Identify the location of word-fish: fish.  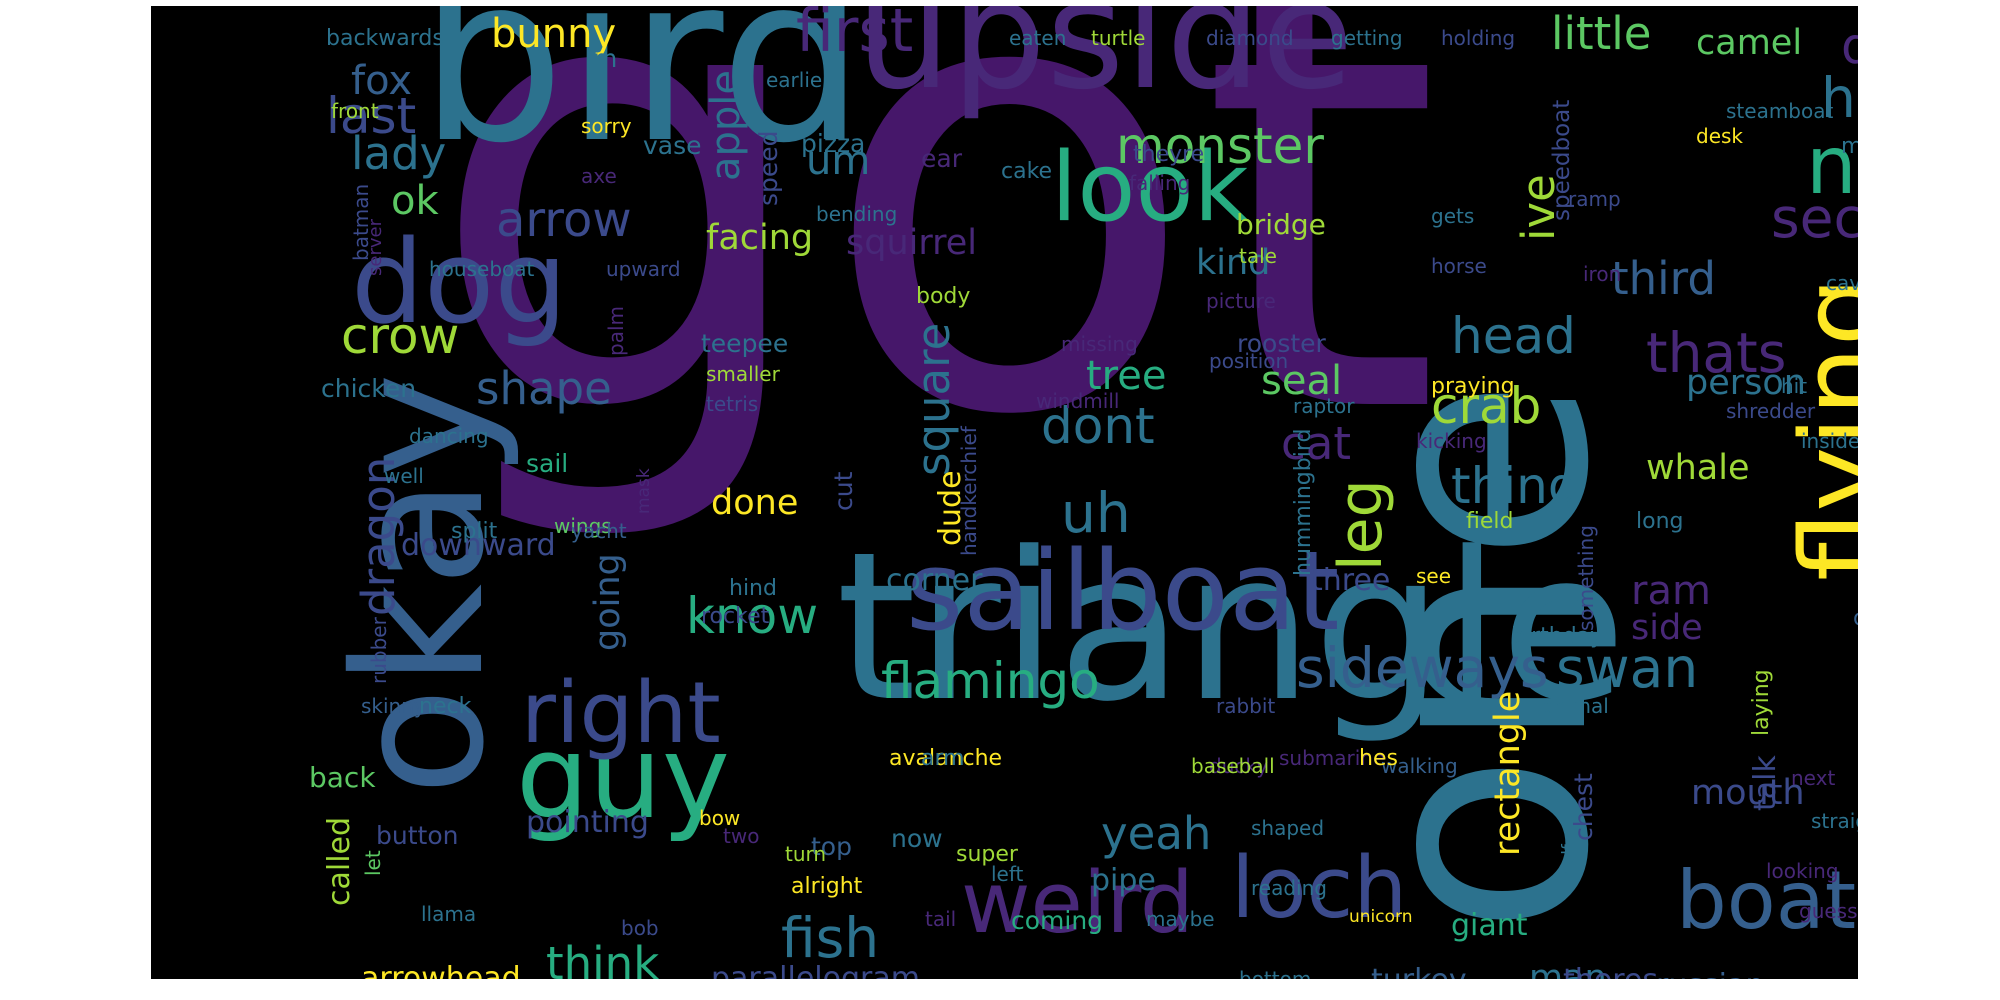
(830, 938).